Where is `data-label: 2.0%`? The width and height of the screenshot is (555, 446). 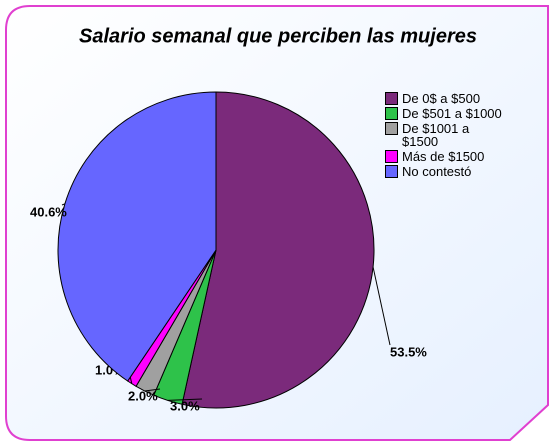
data-label: 2.0% is located at coordinates (143, 395).